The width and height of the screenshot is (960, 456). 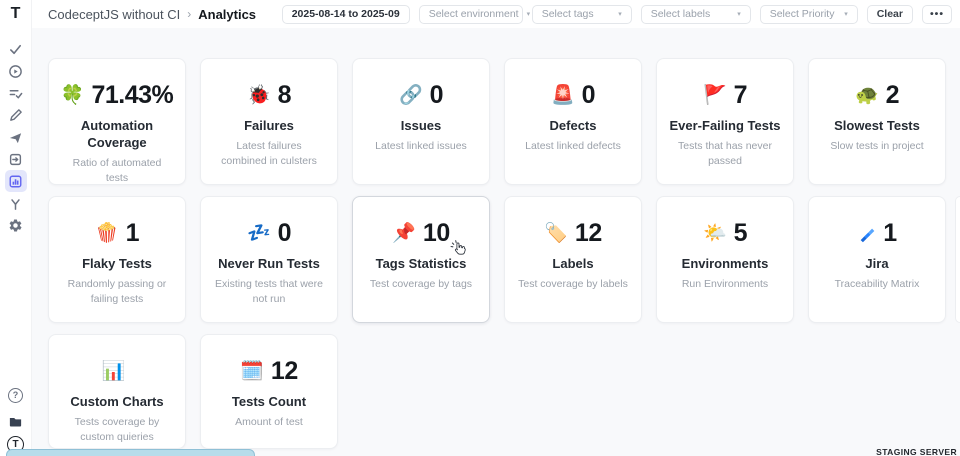 I want to click on card-title: Failures, so click(x=269, y=125).